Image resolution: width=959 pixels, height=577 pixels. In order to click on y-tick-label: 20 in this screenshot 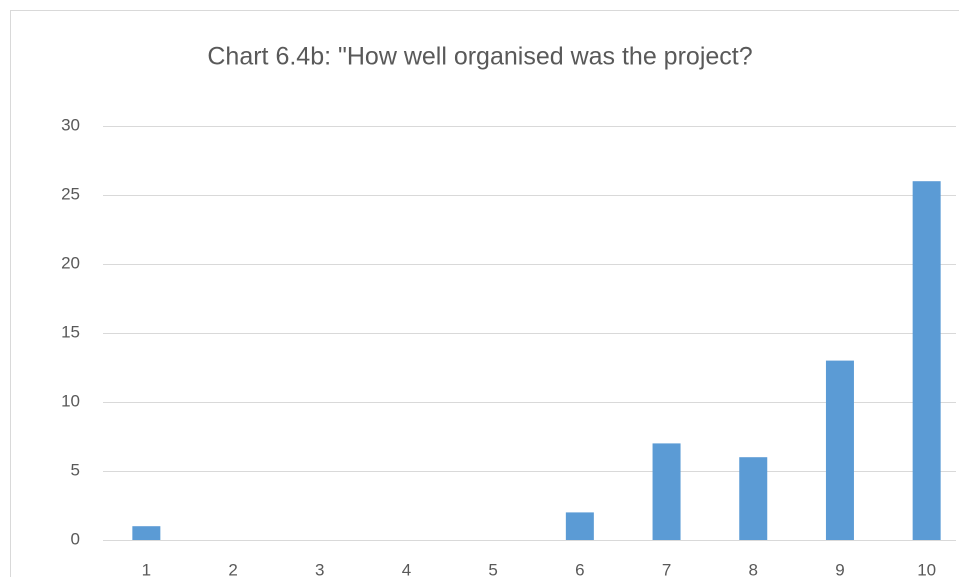, I will do `click(70, 262)`.